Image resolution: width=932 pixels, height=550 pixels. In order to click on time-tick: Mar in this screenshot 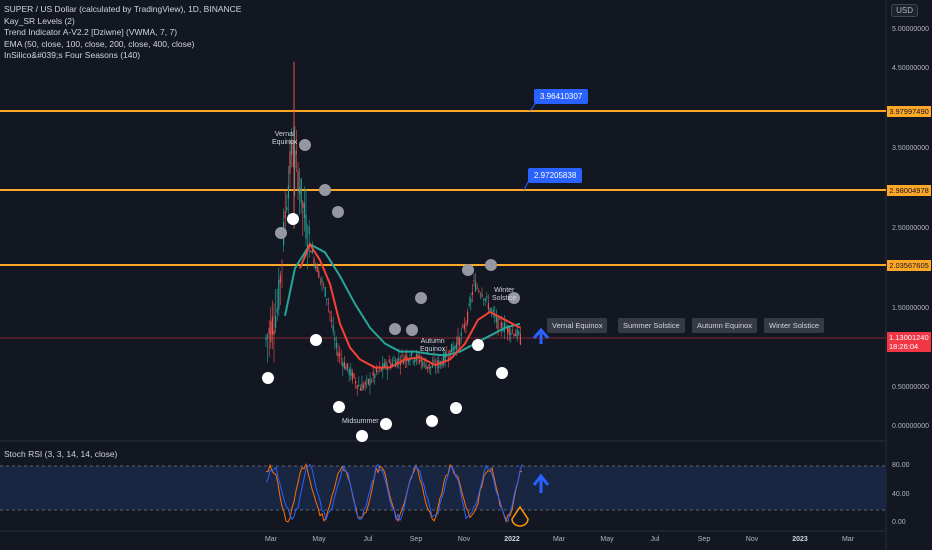, I will do `click(559, 539)`.